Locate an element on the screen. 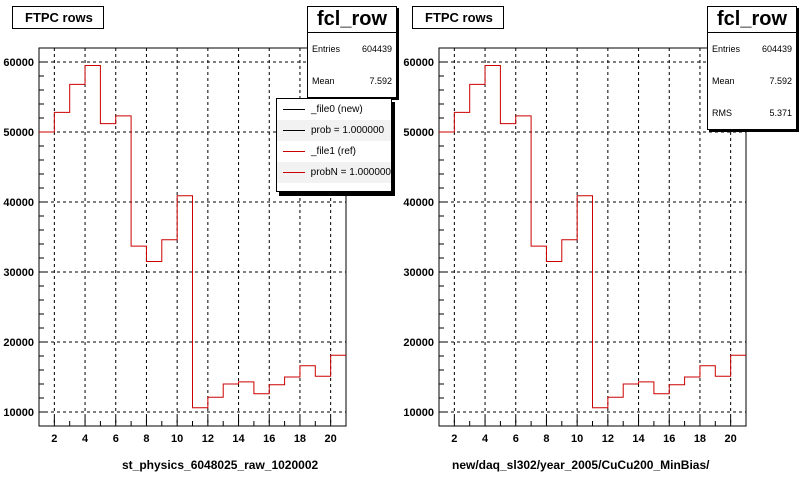  legend-swatch-probn is located at coordinates (294, 172).